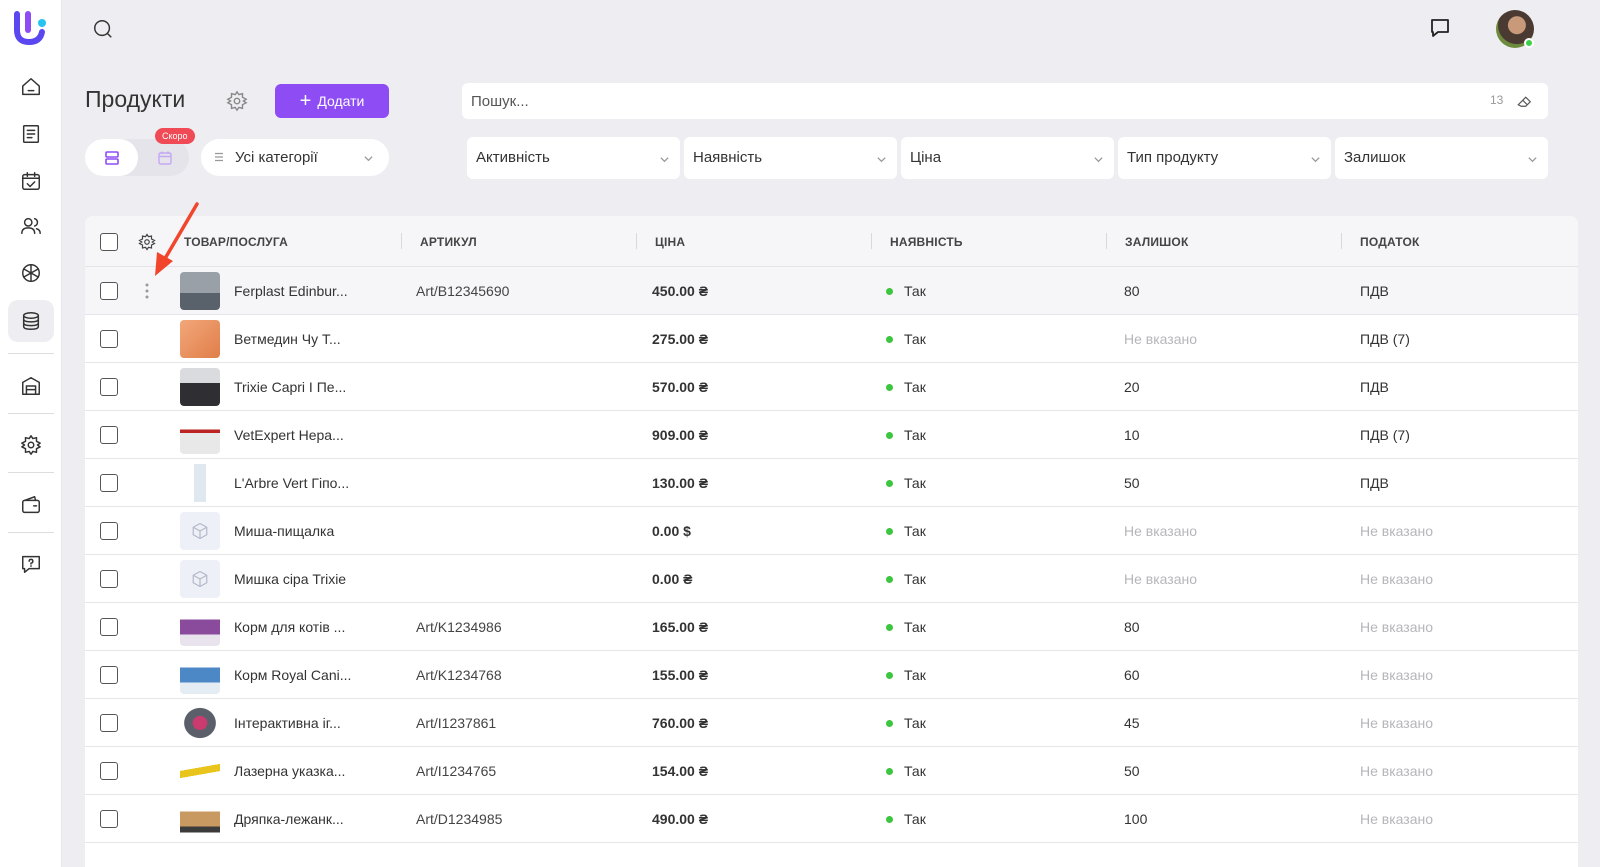 This screenshot has width=1600, height=867. I want to click on chat-icon, so click(1440, 28).